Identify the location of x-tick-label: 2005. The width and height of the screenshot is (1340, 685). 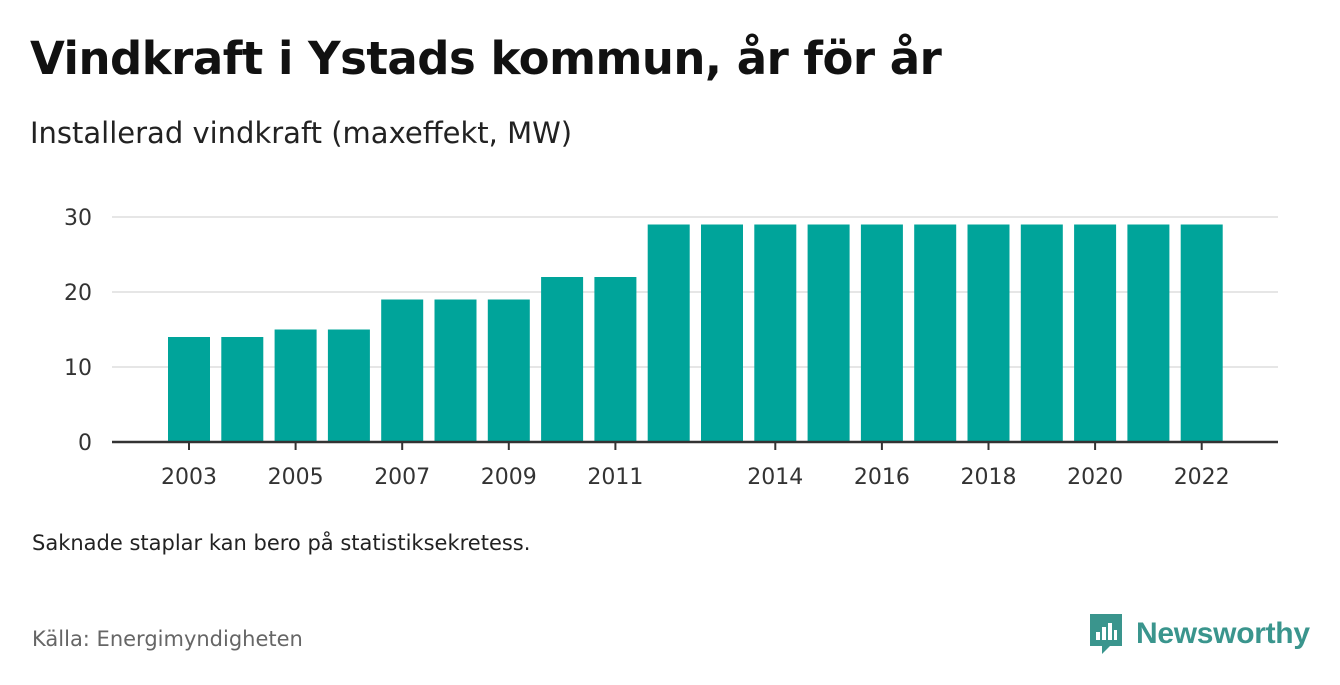
(296, 477).